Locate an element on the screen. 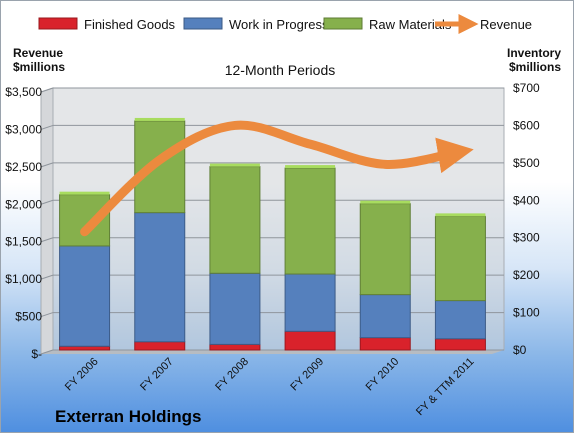 The width and height of the screenshot is (574, 433). right-tick-label: $700 is located at coordinates (526, 88).